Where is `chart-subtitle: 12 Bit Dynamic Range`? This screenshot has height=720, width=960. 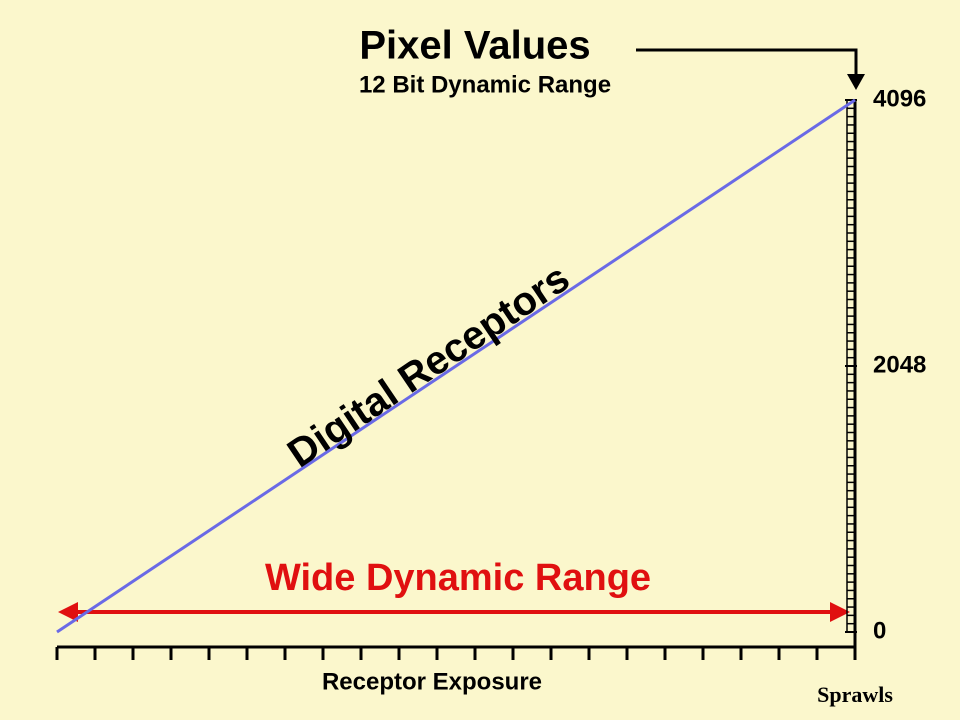 chart-subtitle: 12 Bit Dynamic Range is located at coordinates (485, 84).